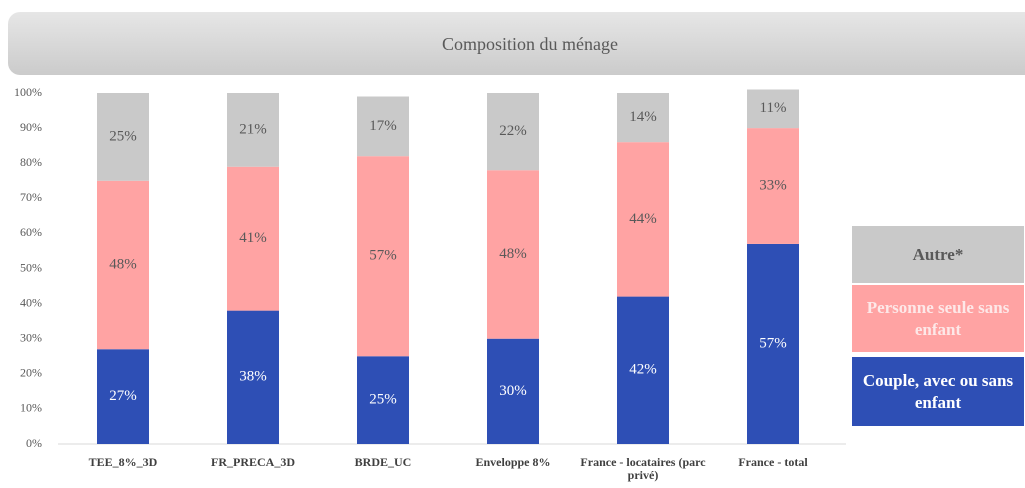 This screenshot has width=1025, height=488. What do you see at coordinates (938, 318) in the screenshot?
I see `legend-entry: Personne seule sans enfant` at bounding box center [938, 318].